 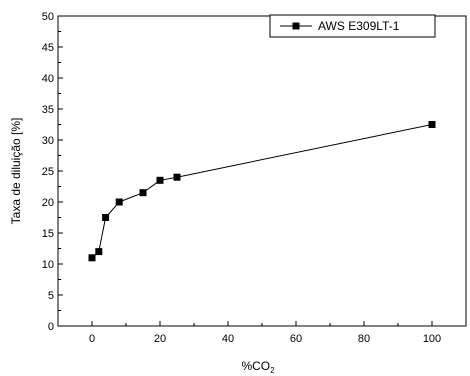 What do you see at coordinates (228, 339) in the screenshot?
I see `x-tick-label: 40` at bounding box center [228, 339].